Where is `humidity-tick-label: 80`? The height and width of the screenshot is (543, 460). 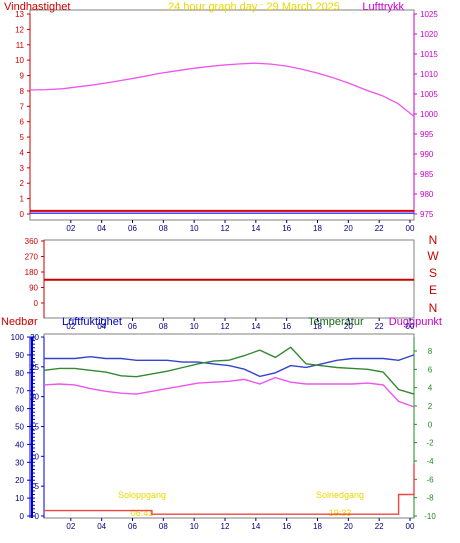
humidity-tick-label: 80 is located at coordinates (19, 373).